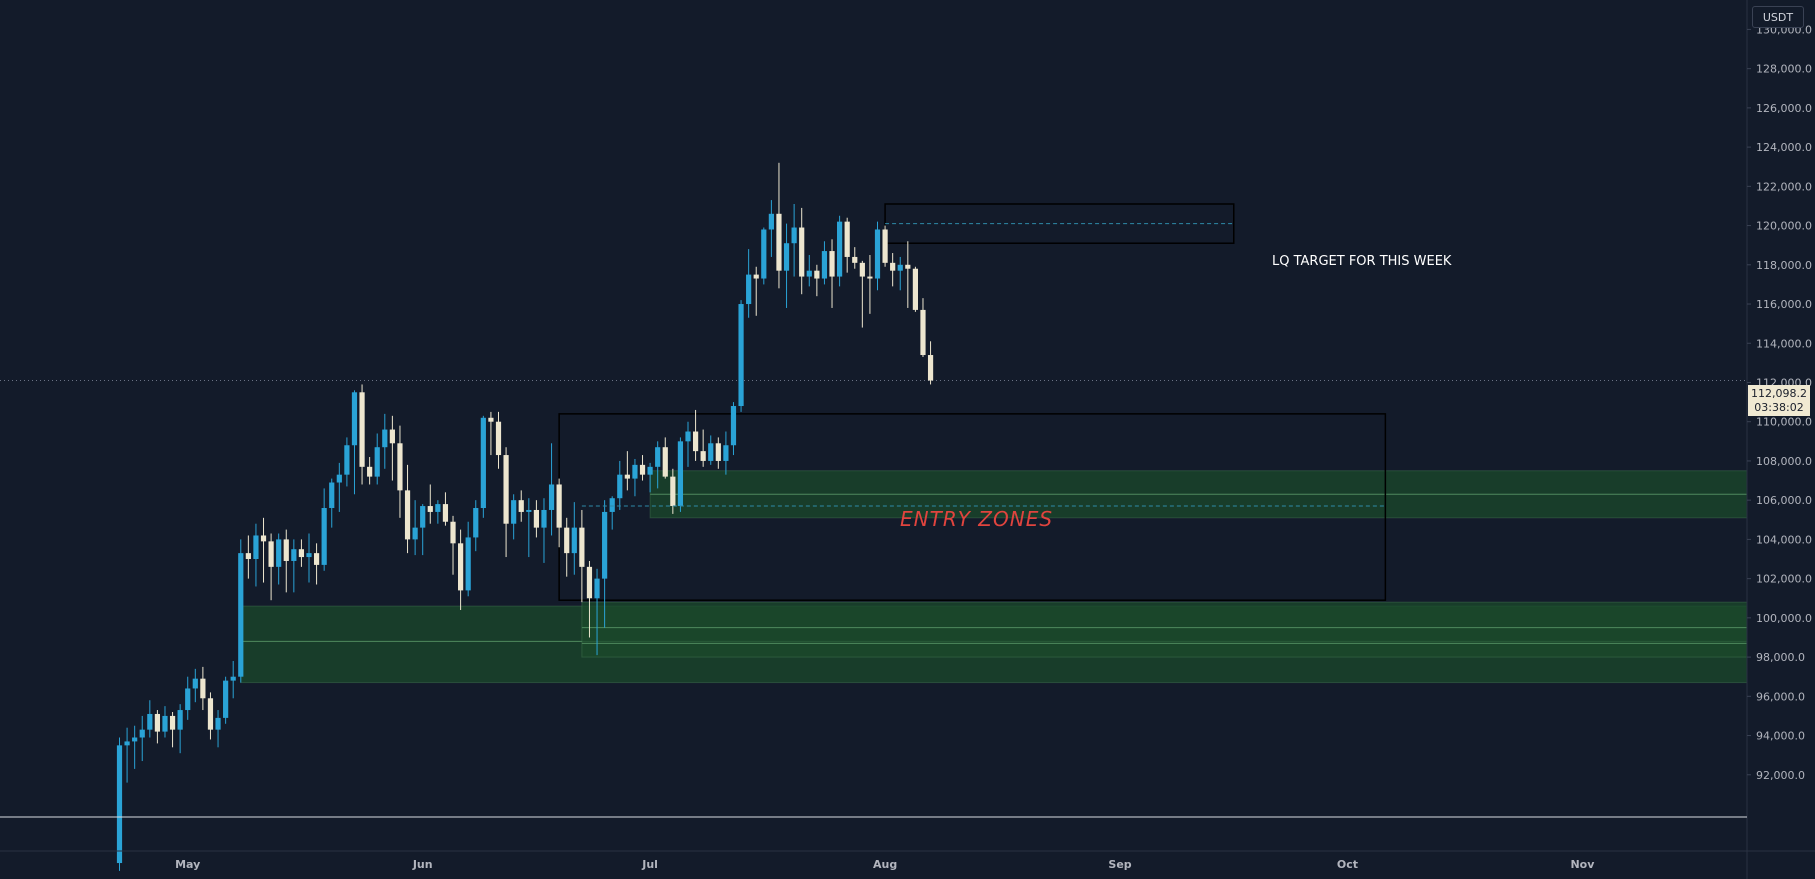 This screenshot has width=1815, height=879. I want to click on time-axis: May Jun Jul Aug Sep Oct Nov, so click(885, 864).